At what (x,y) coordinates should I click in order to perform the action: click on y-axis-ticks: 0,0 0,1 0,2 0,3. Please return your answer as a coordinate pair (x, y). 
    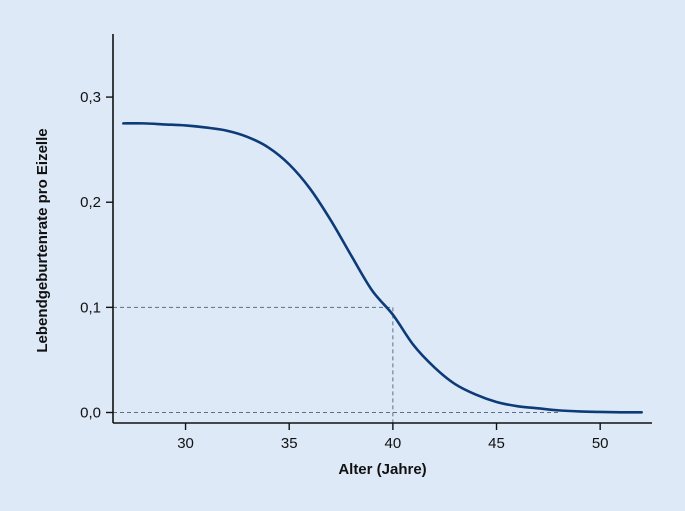
    Looking at the image, I should click on (96, 255).